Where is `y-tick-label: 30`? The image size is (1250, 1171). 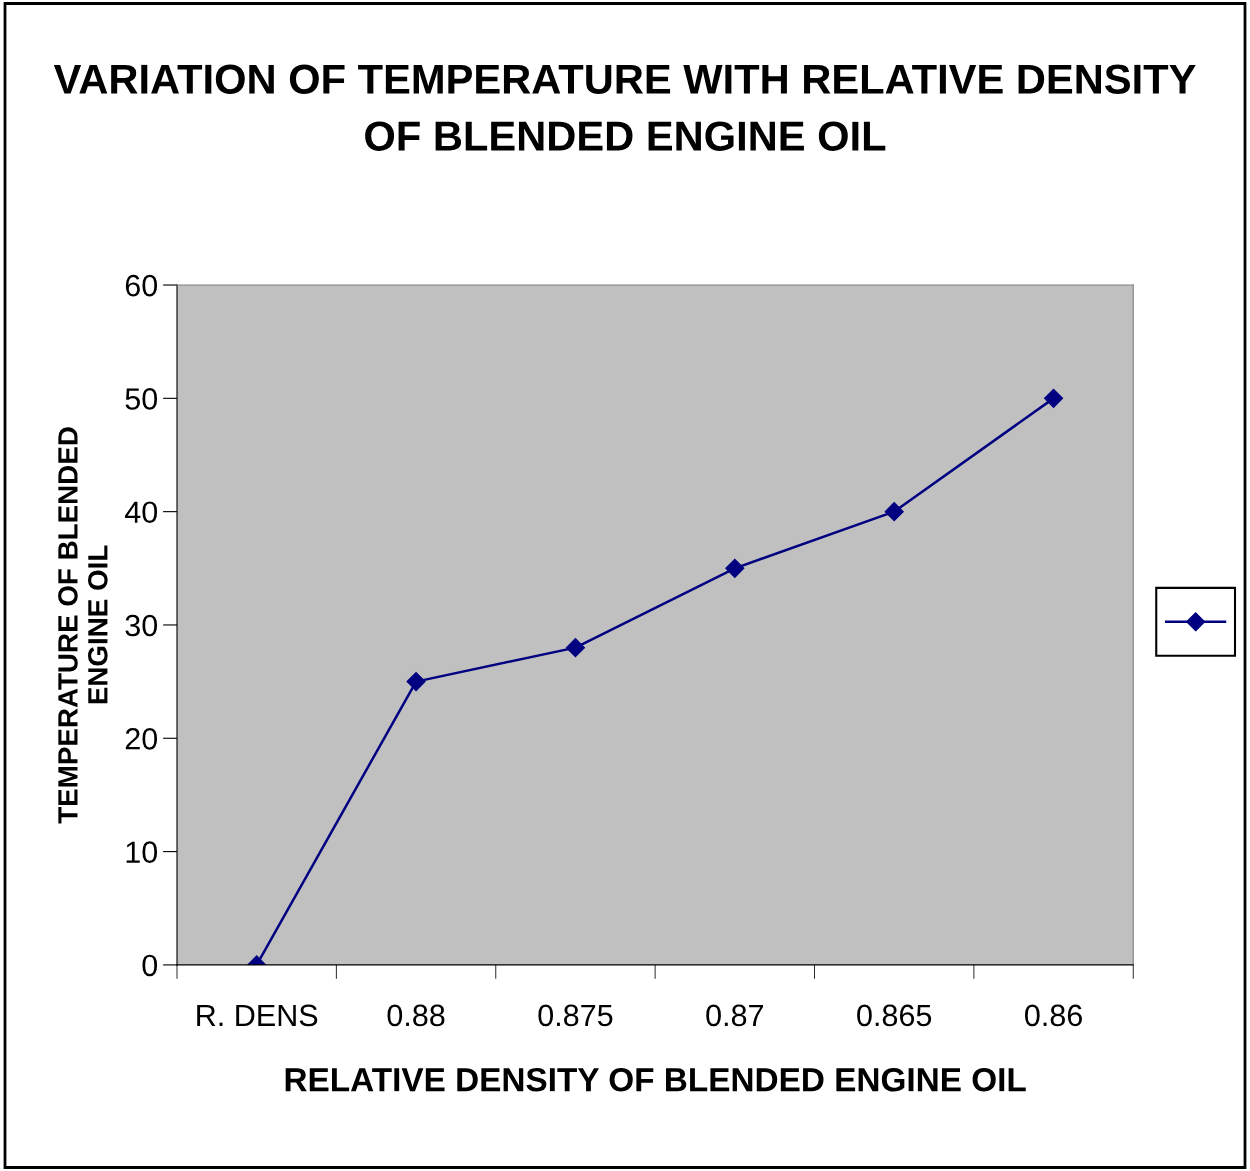 y-tick-label: 30 is located at coordinates (141, 625).